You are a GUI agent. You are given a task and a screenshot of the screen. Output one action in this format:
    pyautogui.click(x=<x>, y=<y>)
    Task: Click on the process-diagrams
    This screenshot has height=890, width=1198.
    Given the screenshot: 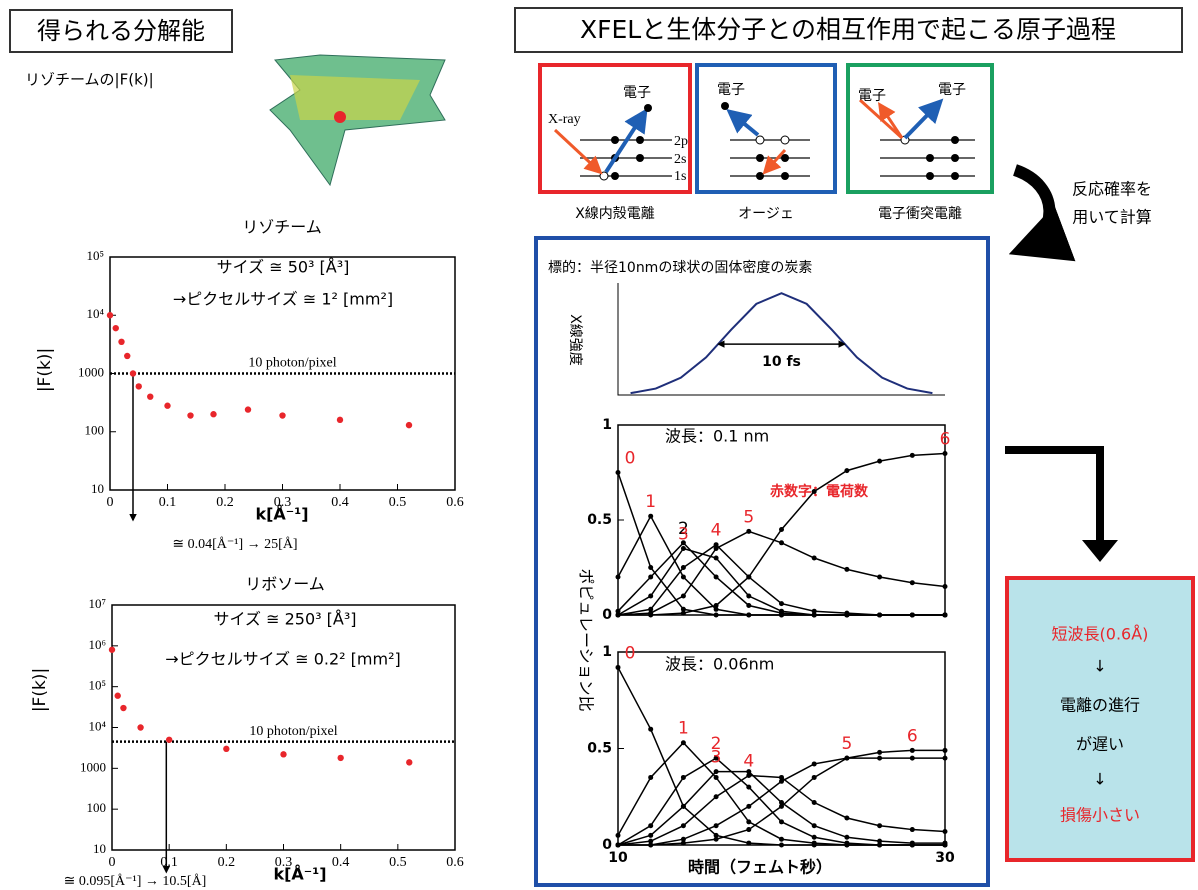 What is the action you would take?
    pyautogui.click(x=766, y=128)
    